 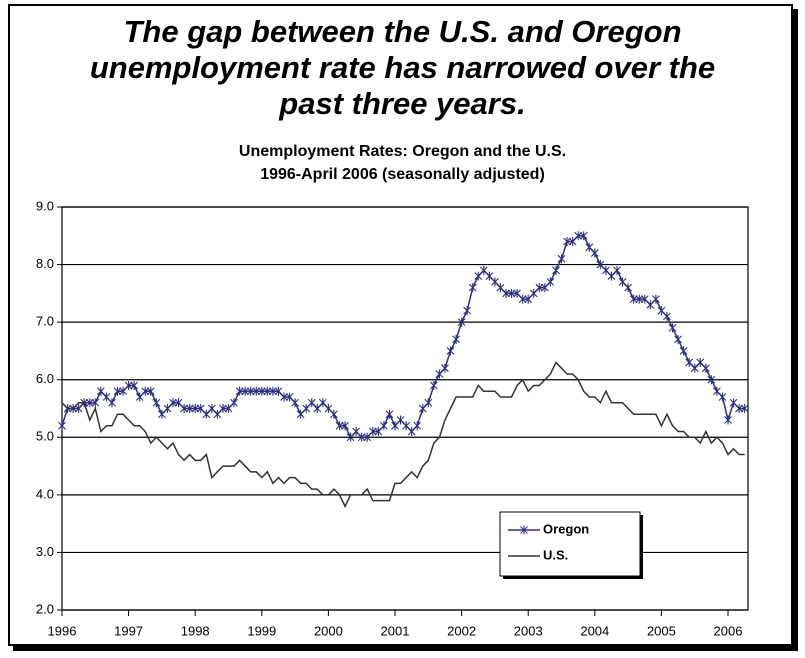 I want to click on y-tick-label: 6.0, so click(x=45, y=378).